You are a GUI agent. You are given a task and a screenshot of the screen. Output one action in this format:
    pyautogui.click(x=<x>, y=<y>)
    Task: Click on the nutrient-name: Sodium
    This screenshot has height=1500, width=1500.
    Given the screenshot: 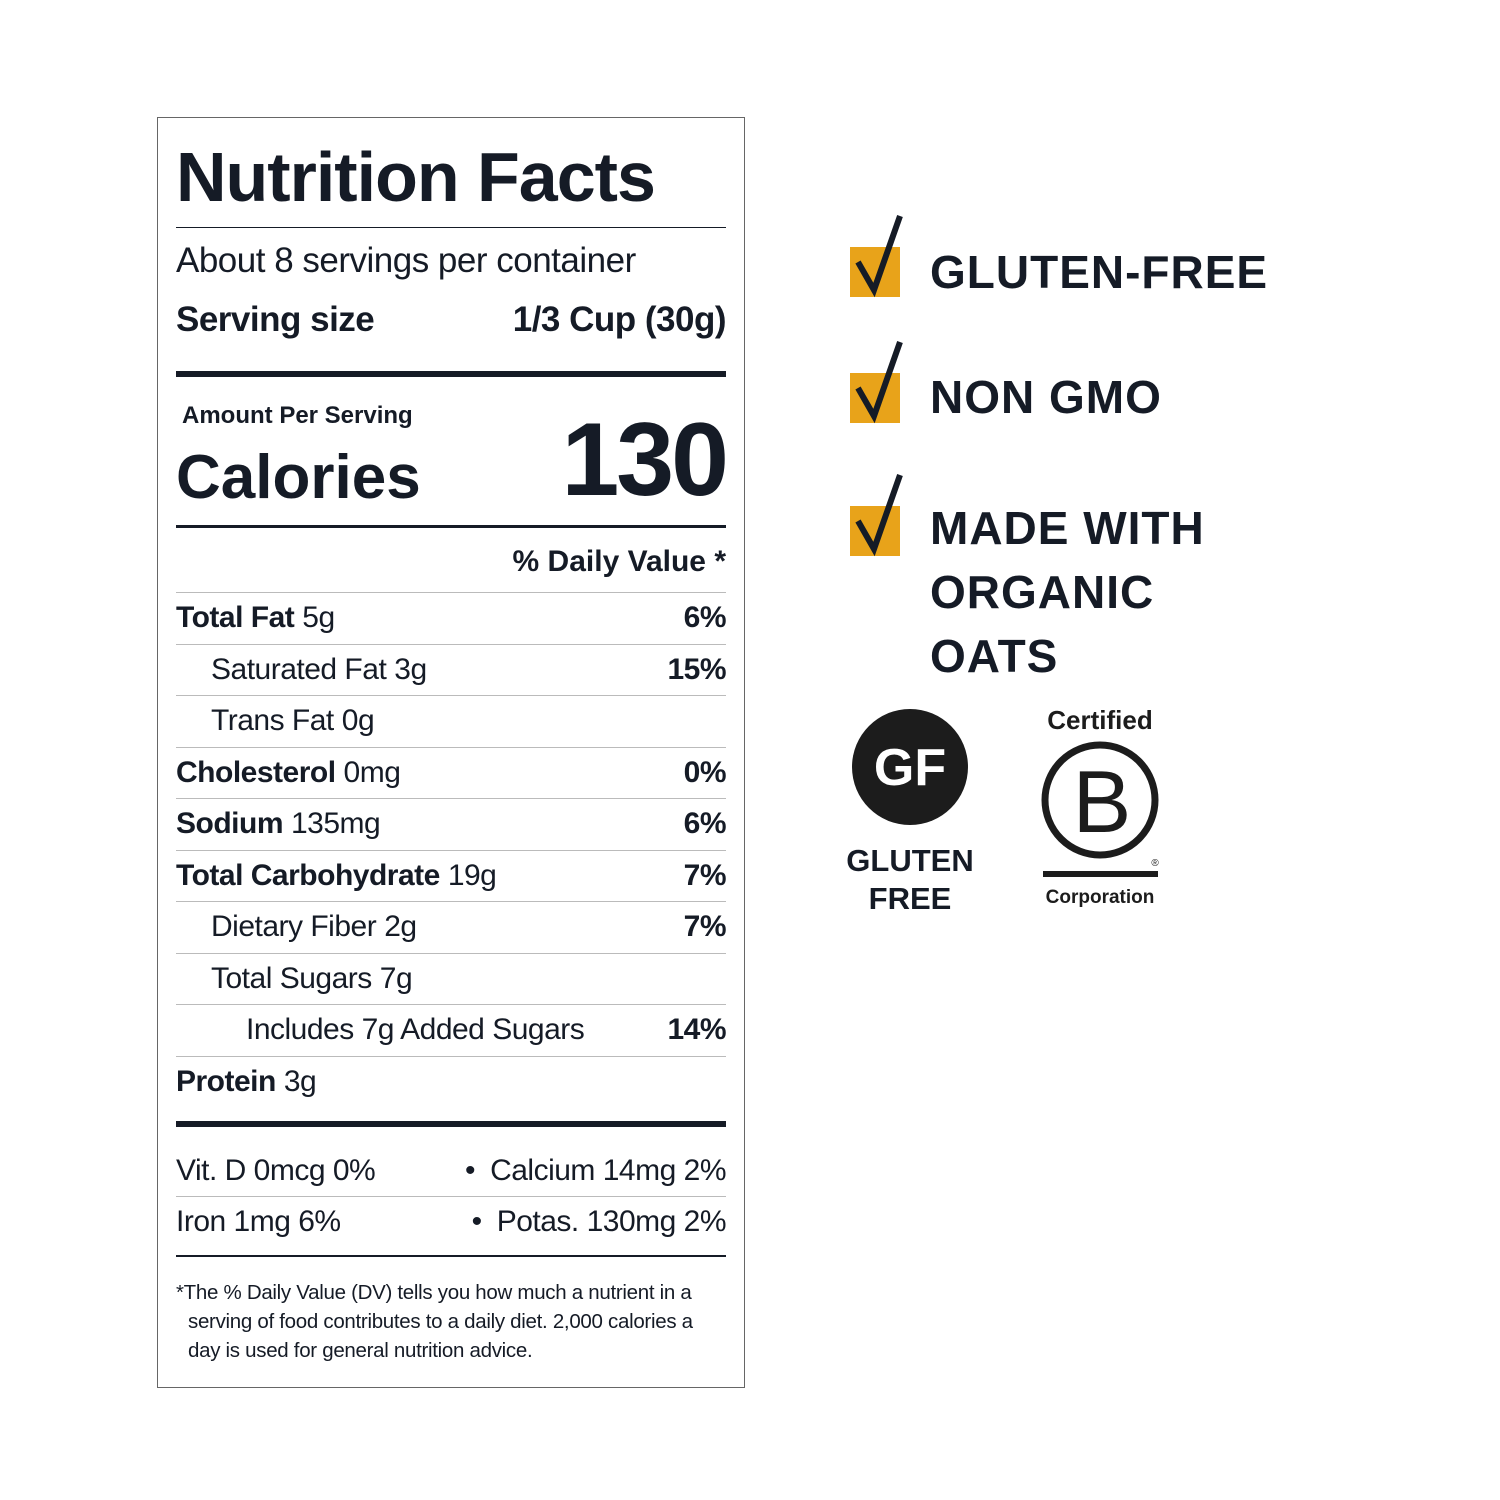 What is the action you would take?
    pyautogui.click(x=230, y=824)
    